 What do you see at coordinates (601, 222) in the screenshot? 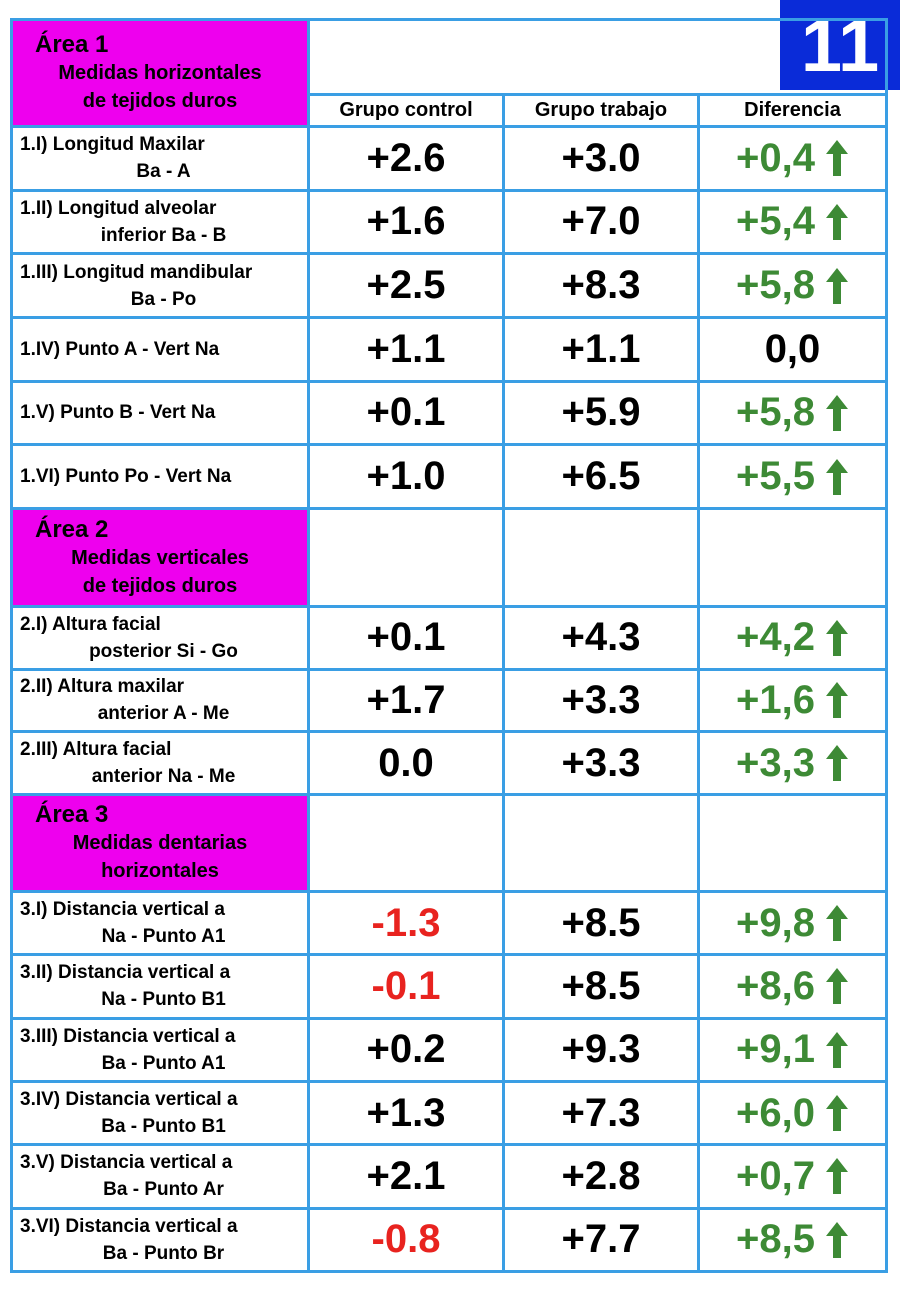
I see `trabajo-cell: +7.0` at bounding box center [601, 222].